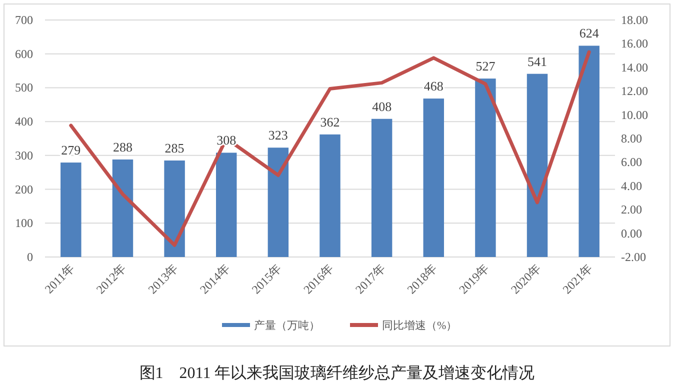 The image size is (674, 390). What do you see at coordinates (634, 67) in the screenshot?
I see `y2-tick-label: 14.00` at bounding box center [634, 67].